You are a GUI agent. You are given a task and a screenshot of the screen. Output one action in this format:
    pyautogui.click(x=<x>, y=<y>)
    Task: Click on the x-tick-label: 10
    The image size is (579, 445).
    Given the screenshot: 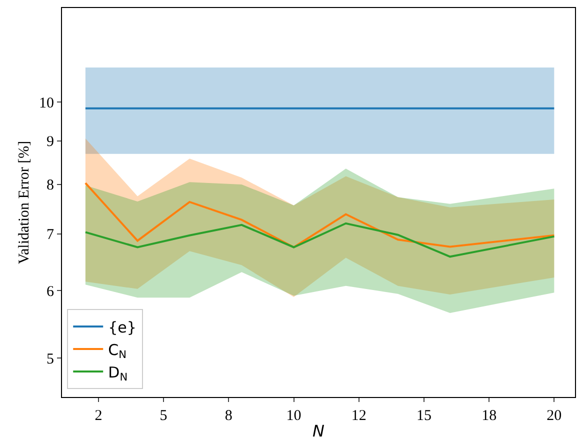 What is the action you would take?
    pyautogui.click(x=294, y=416)
    